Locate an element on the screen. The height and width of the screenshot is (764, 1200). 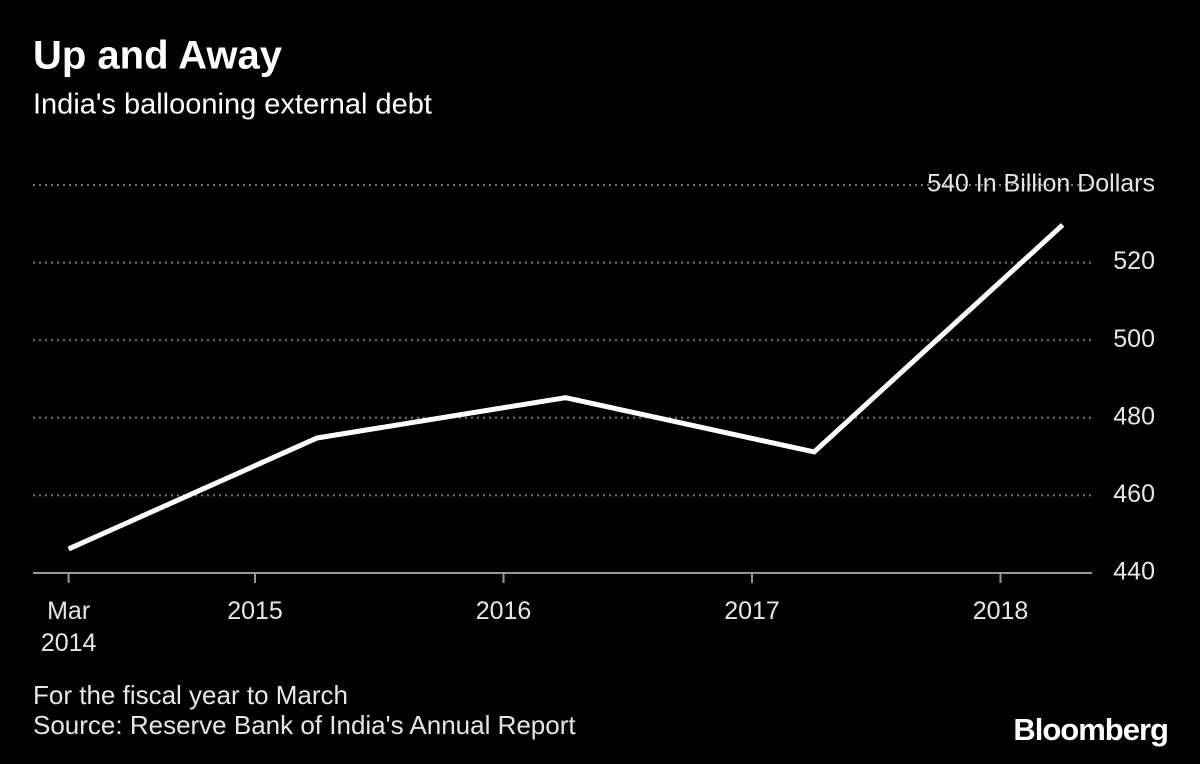
chart-subtitle: India's ballooning external debt is located at coordinates (232, 105).